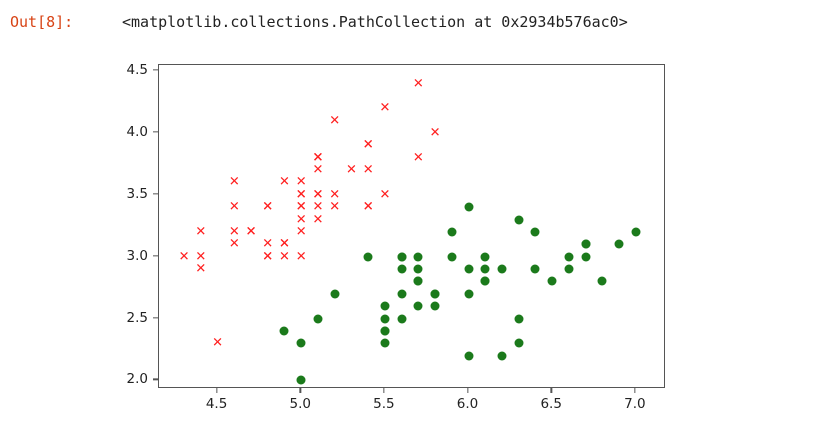  I want to click on y-tick-label: 3.5, so click(137, 193).